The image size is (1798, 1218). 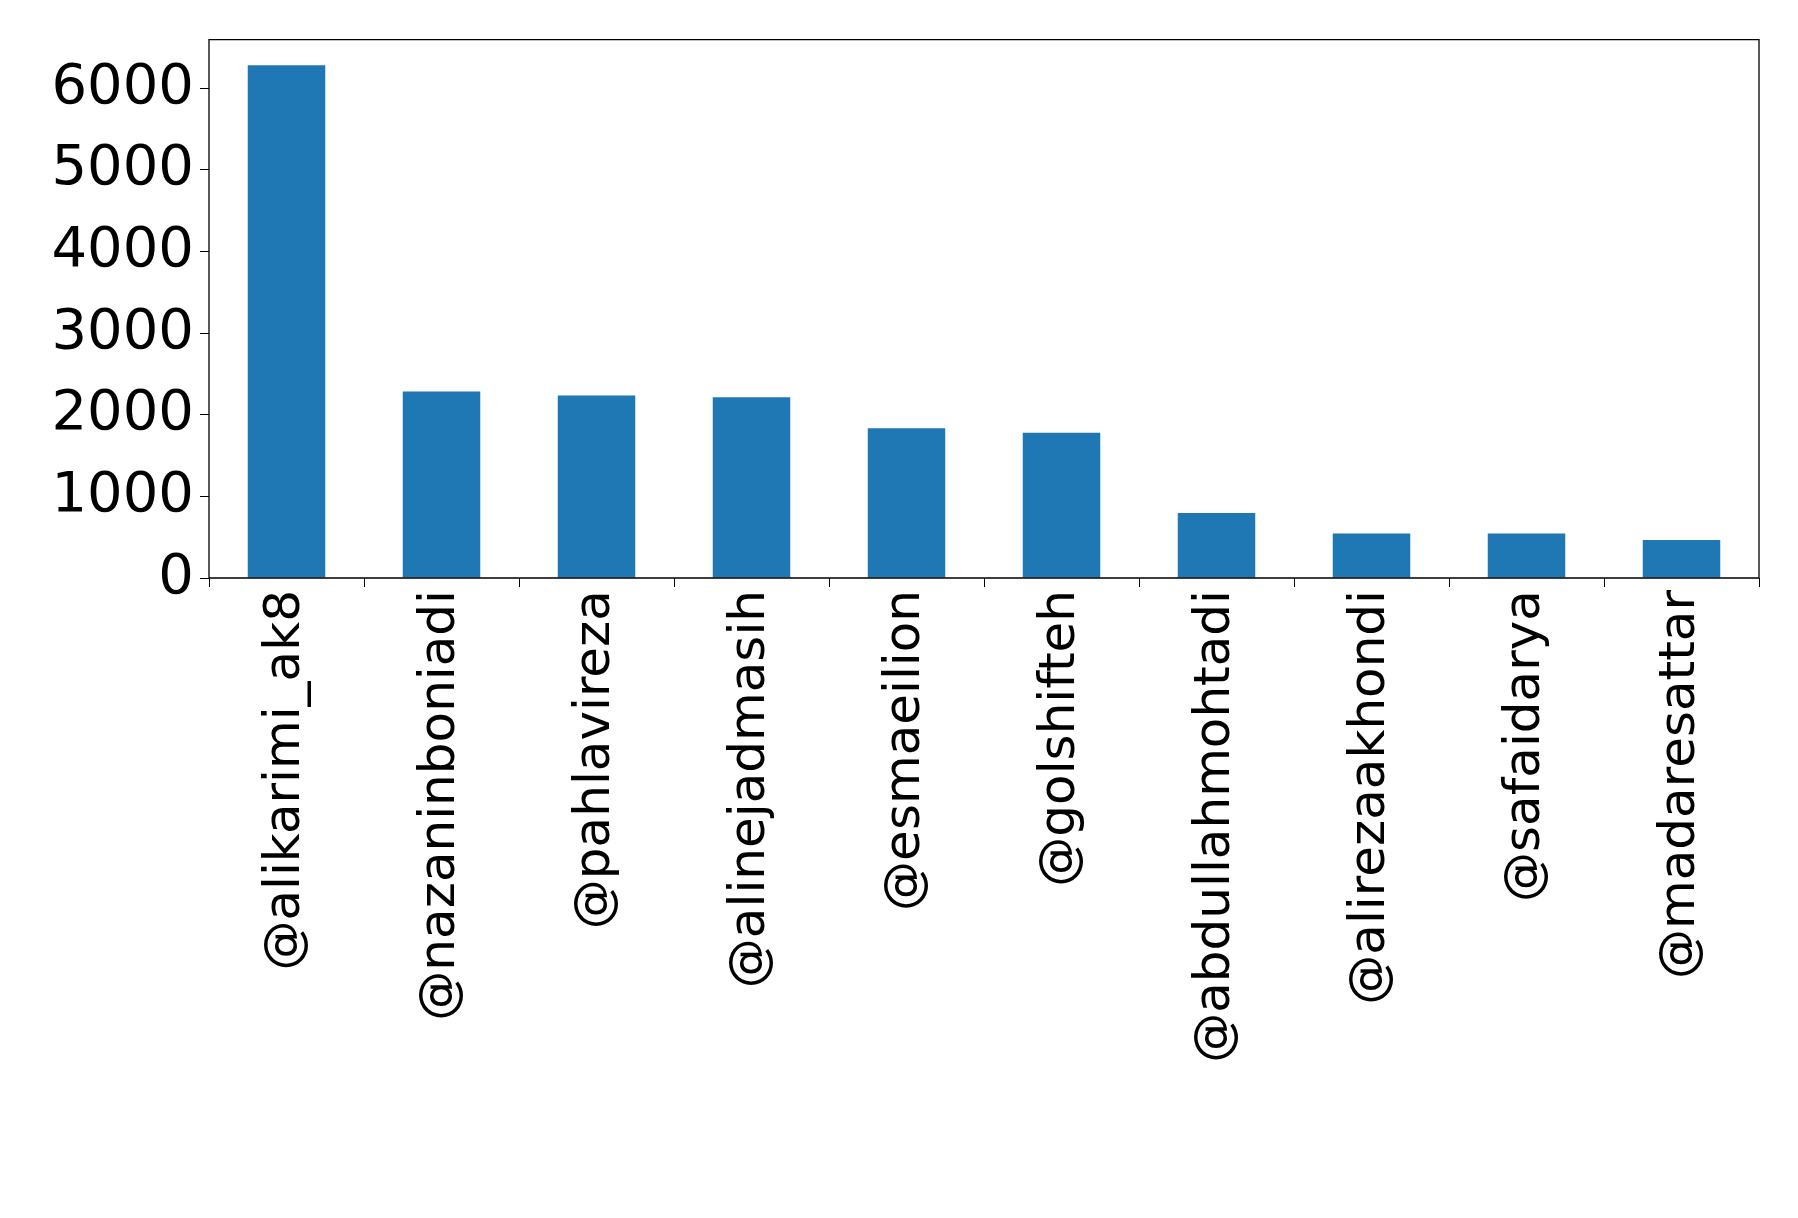 What do you see at coordinates (1057, 738) in the screenshot?
I see `x-tick-label: @golshifteh` at bounding box center [1057, 738].